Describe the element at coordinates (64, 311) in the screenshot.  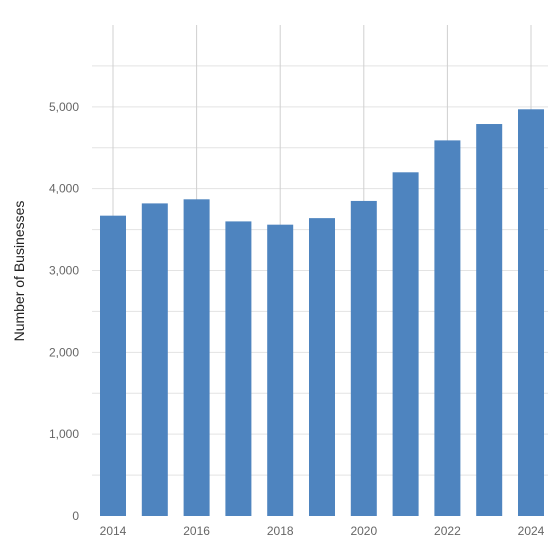
I see `y-axis-tick-labels: 0 1,000 2,000 3,000 4,000 5,000` at that location.